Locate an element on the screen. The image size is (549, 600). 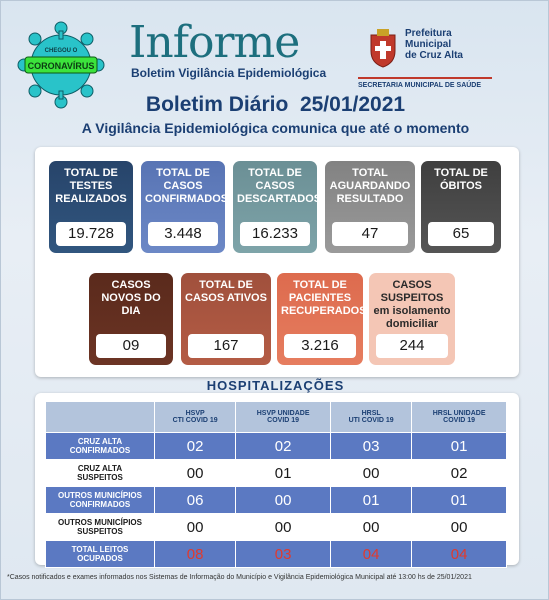
stat-value: 3.448 is located at coordinates (183, 234).